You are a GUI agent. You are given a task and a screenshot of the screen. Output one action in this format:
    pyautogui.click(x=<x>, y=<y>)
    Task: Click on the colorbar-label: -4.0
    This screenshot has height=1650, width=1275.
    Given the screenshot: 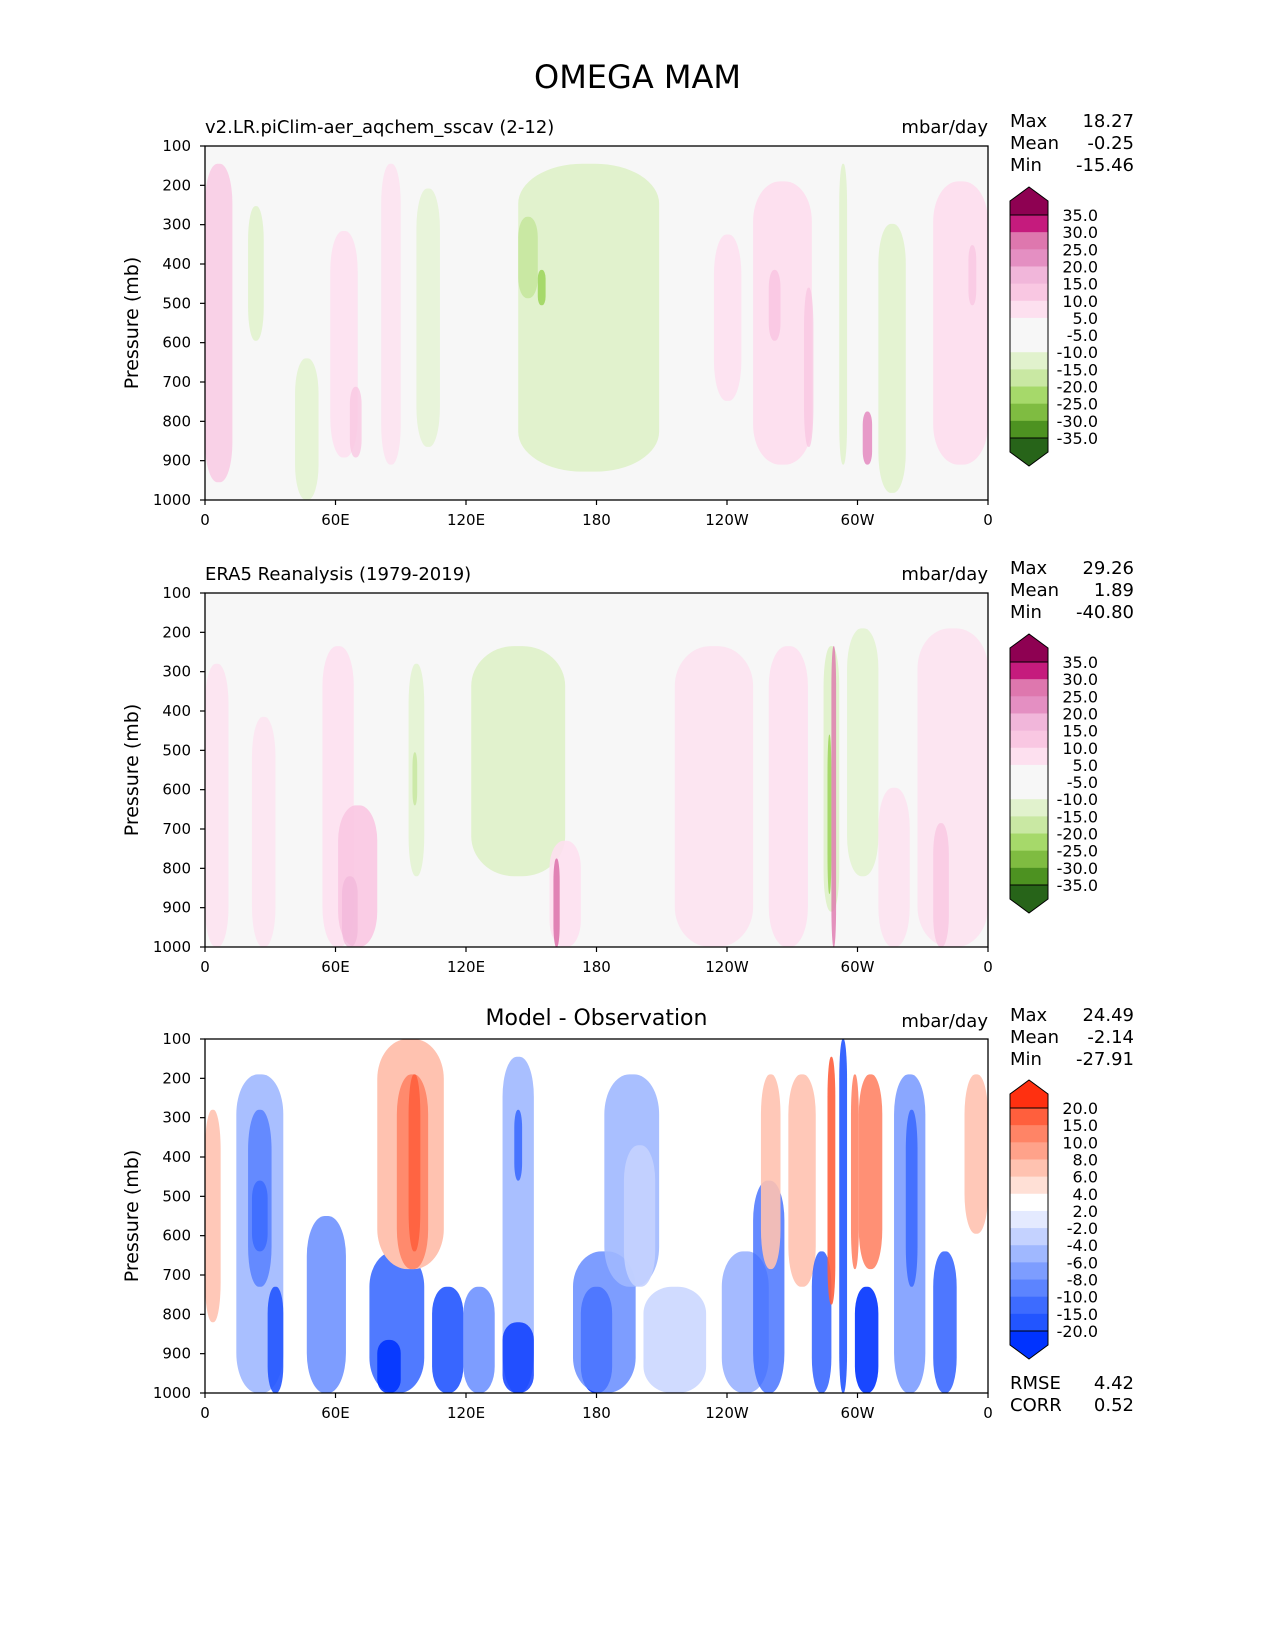 What is the action you would take?
    pyautogui.click(x=1082, y=1245)
    